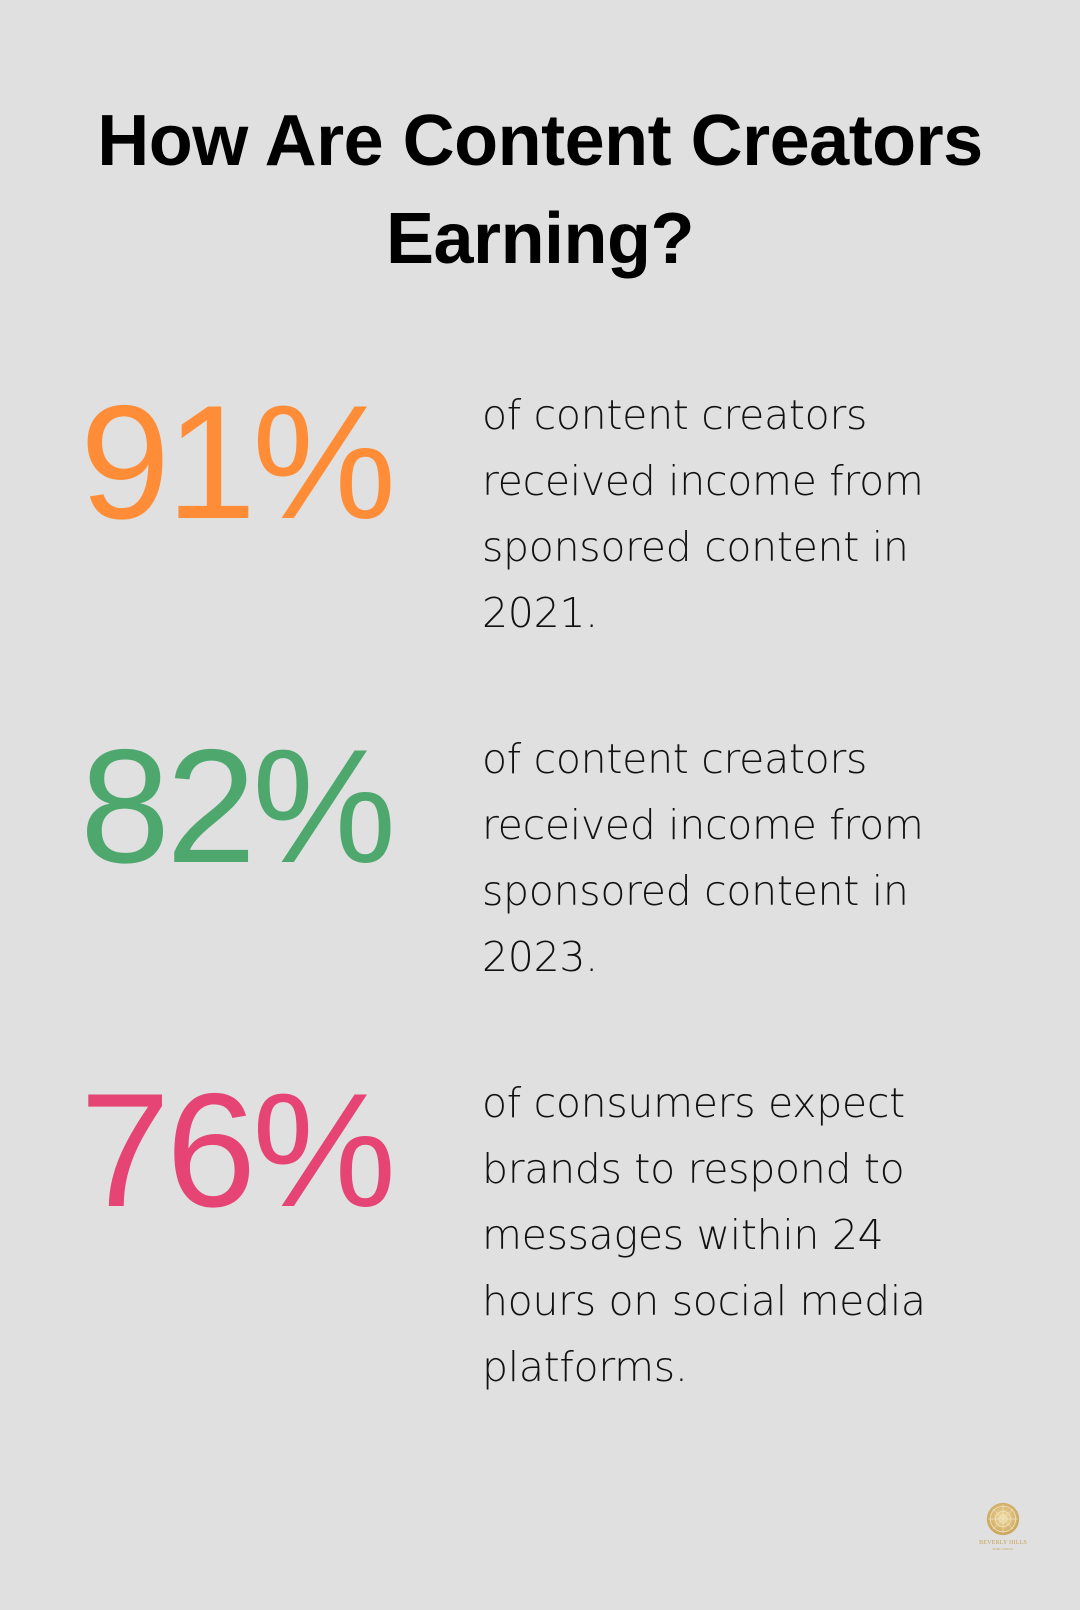 The image size is (1080, 1610). I want to click on stat-description-line: hours on social media, so click(704, 1301).